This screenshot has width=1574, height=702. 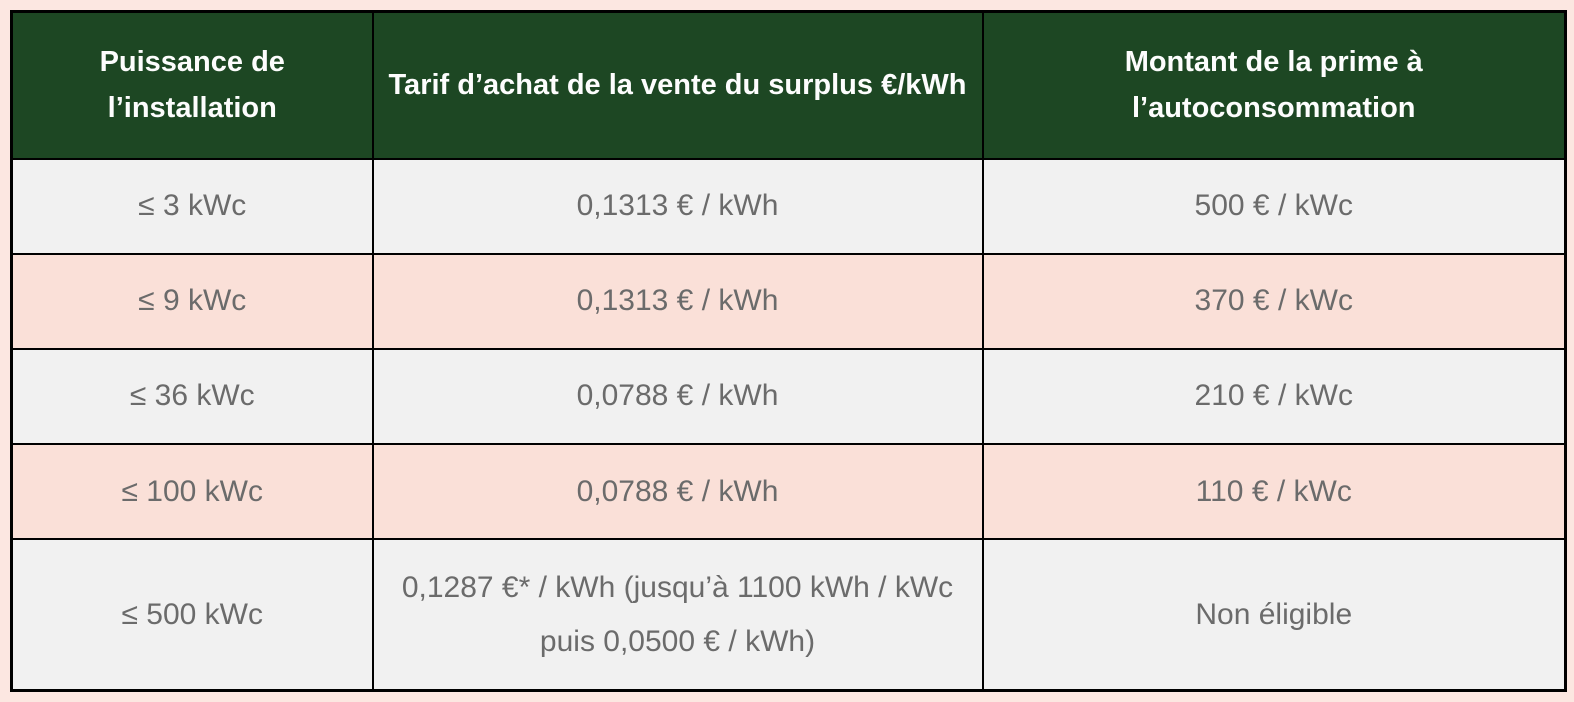 I want to click on table-cell-prime: Non éligible, so click(x=1274, y=615).